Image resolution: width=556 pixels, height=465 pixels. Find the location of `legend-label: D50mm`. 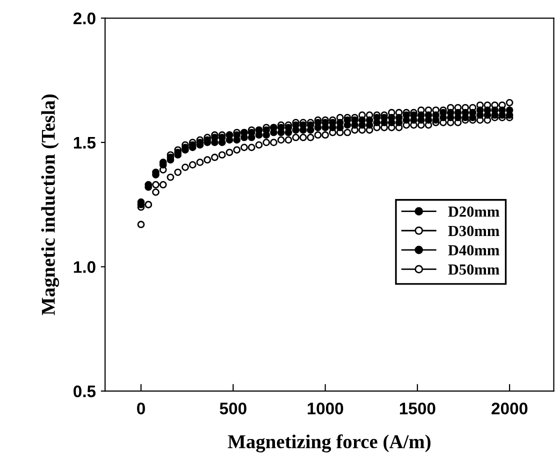

legend-label: D50mm is located at coordinates (474, 269).